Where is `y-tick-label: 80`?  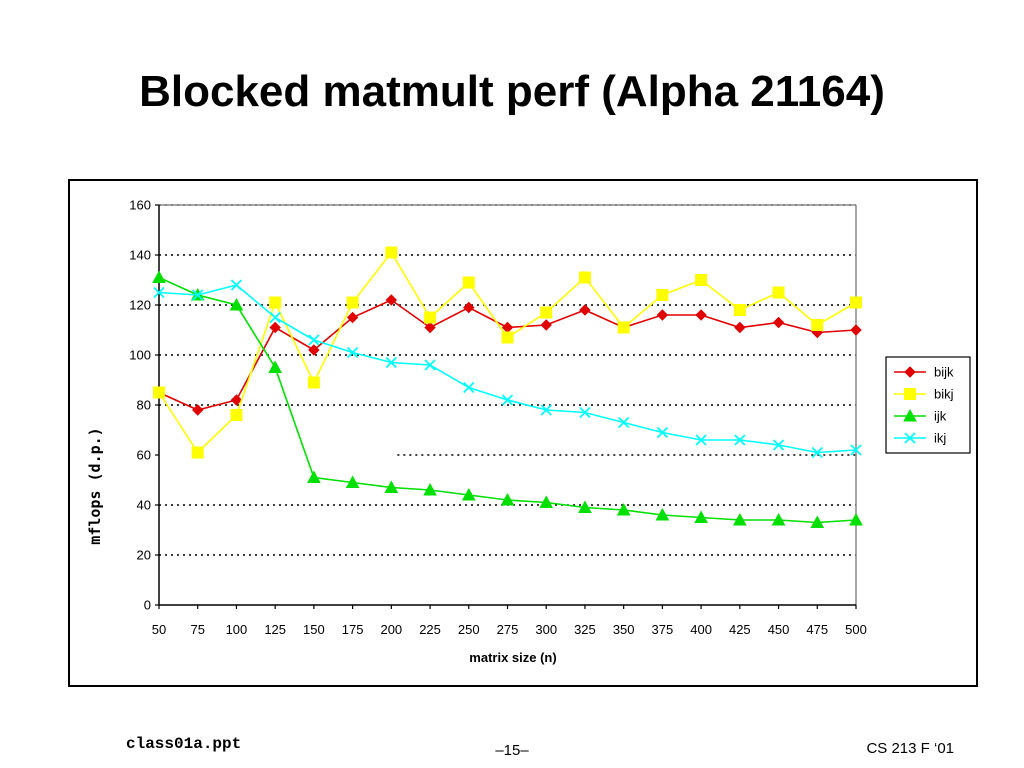
y-tick-label: 80 is located at coordinates (144, 405).